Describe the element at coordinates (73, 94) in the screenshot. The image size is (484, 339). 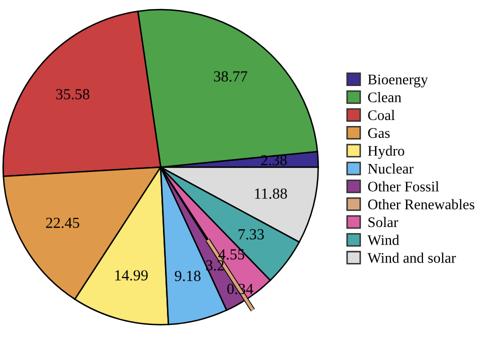
I see `data-label: 35.58` at that location.